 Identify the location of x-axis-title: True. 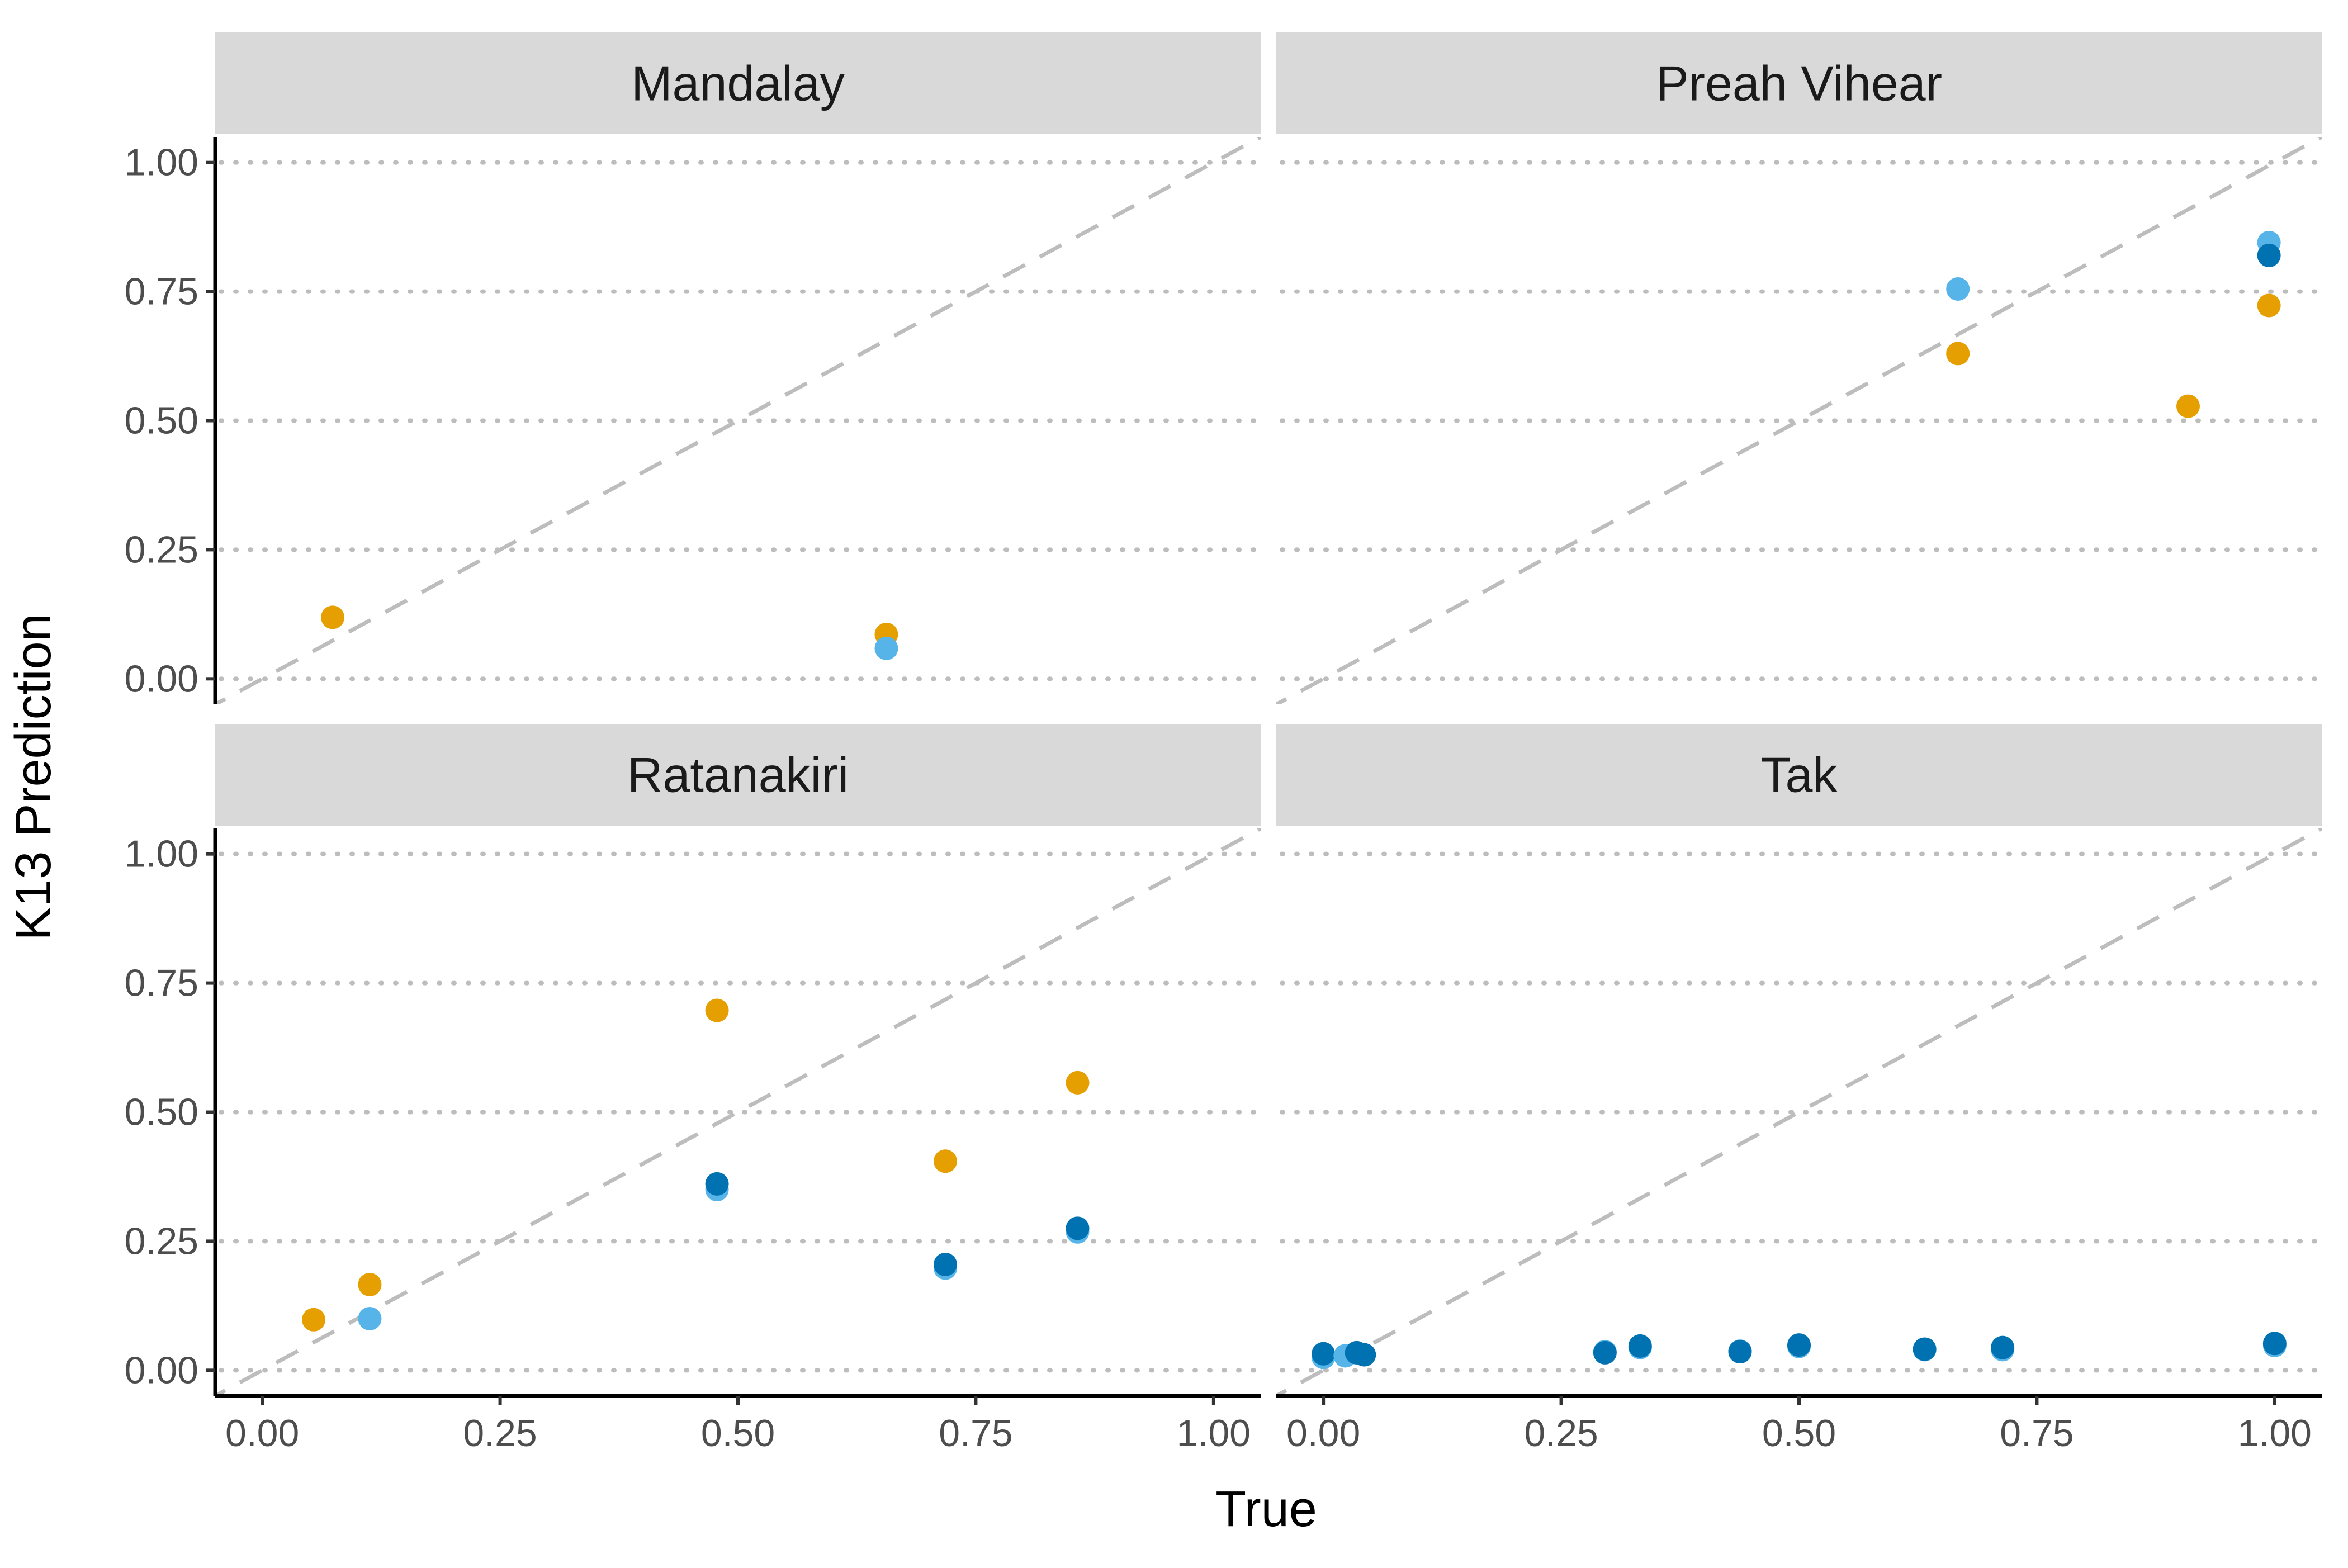
(1266, 1509).